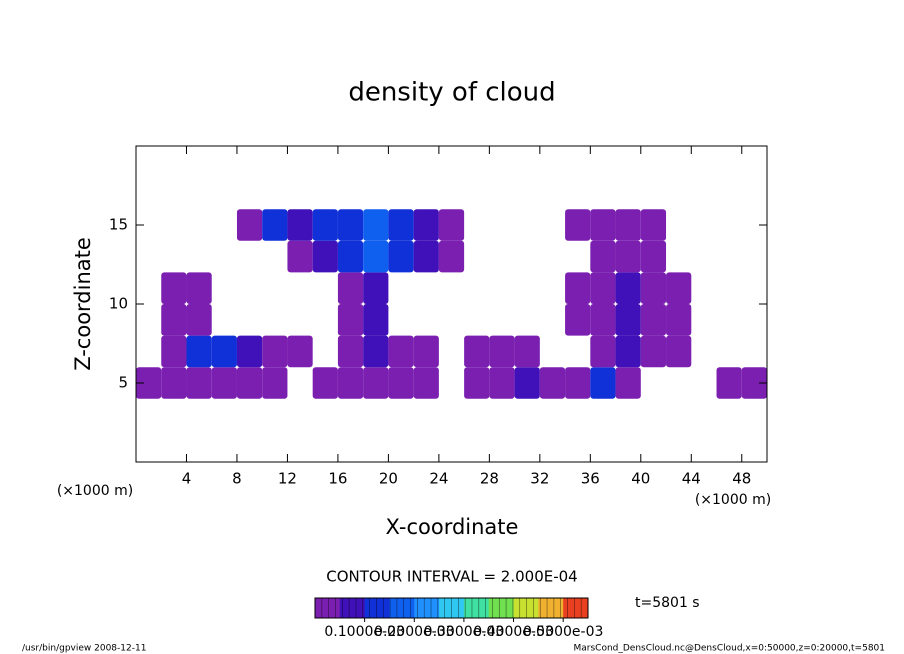 The height and width of the screenshot is (654, 904). What do you see at coordinates (388, 479) in the screenshot?
I see `x-tick-label: 20` at bounding box center [388, 479].